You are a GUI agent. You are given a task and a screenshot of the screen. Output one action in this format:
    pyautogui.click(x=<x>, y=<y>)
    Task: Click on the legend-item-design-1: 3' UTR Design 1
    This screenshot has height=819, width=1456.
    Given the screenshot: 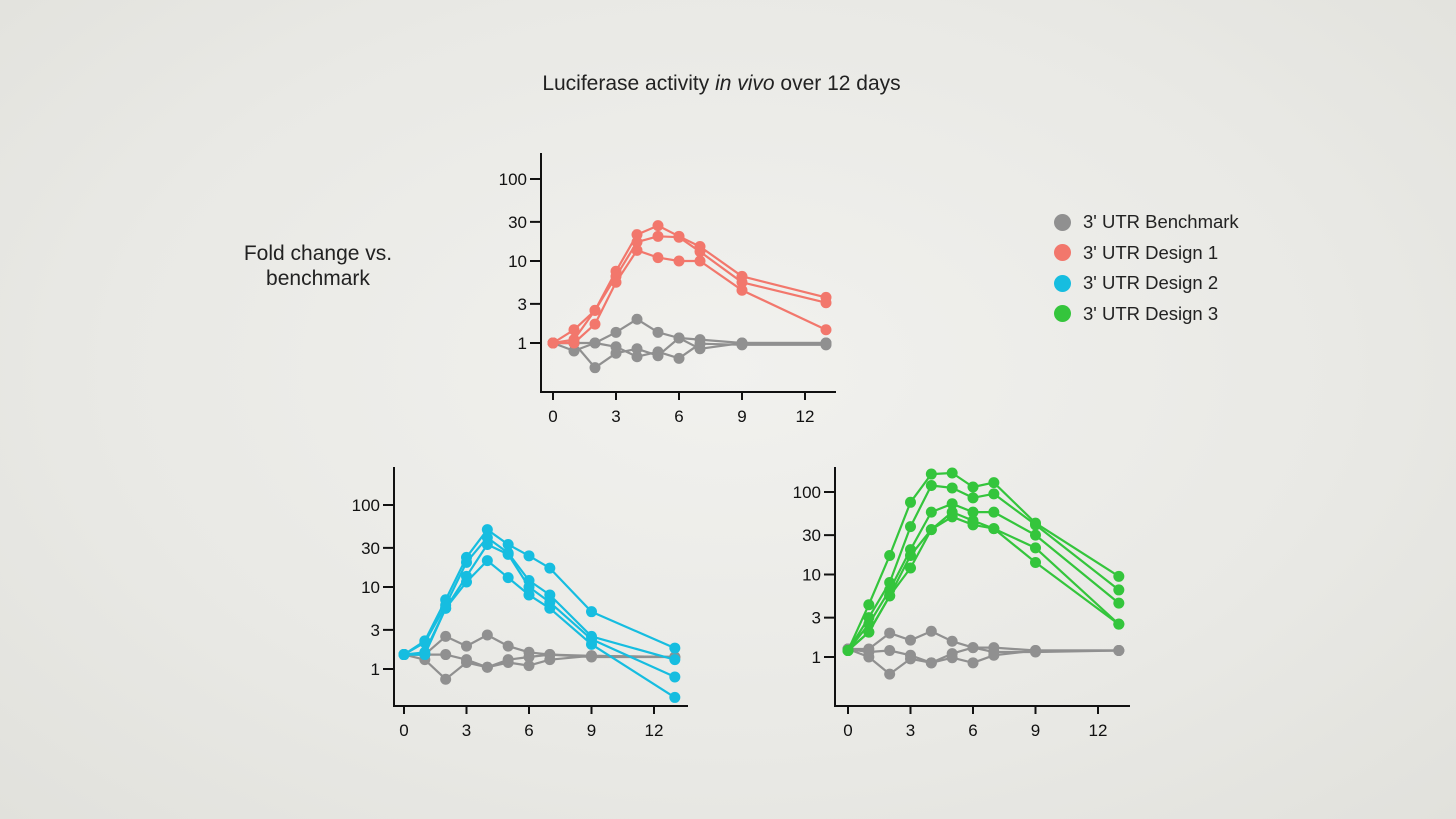 What is the action you would take?
    pyautogui.click(x=1146, y=253)
    